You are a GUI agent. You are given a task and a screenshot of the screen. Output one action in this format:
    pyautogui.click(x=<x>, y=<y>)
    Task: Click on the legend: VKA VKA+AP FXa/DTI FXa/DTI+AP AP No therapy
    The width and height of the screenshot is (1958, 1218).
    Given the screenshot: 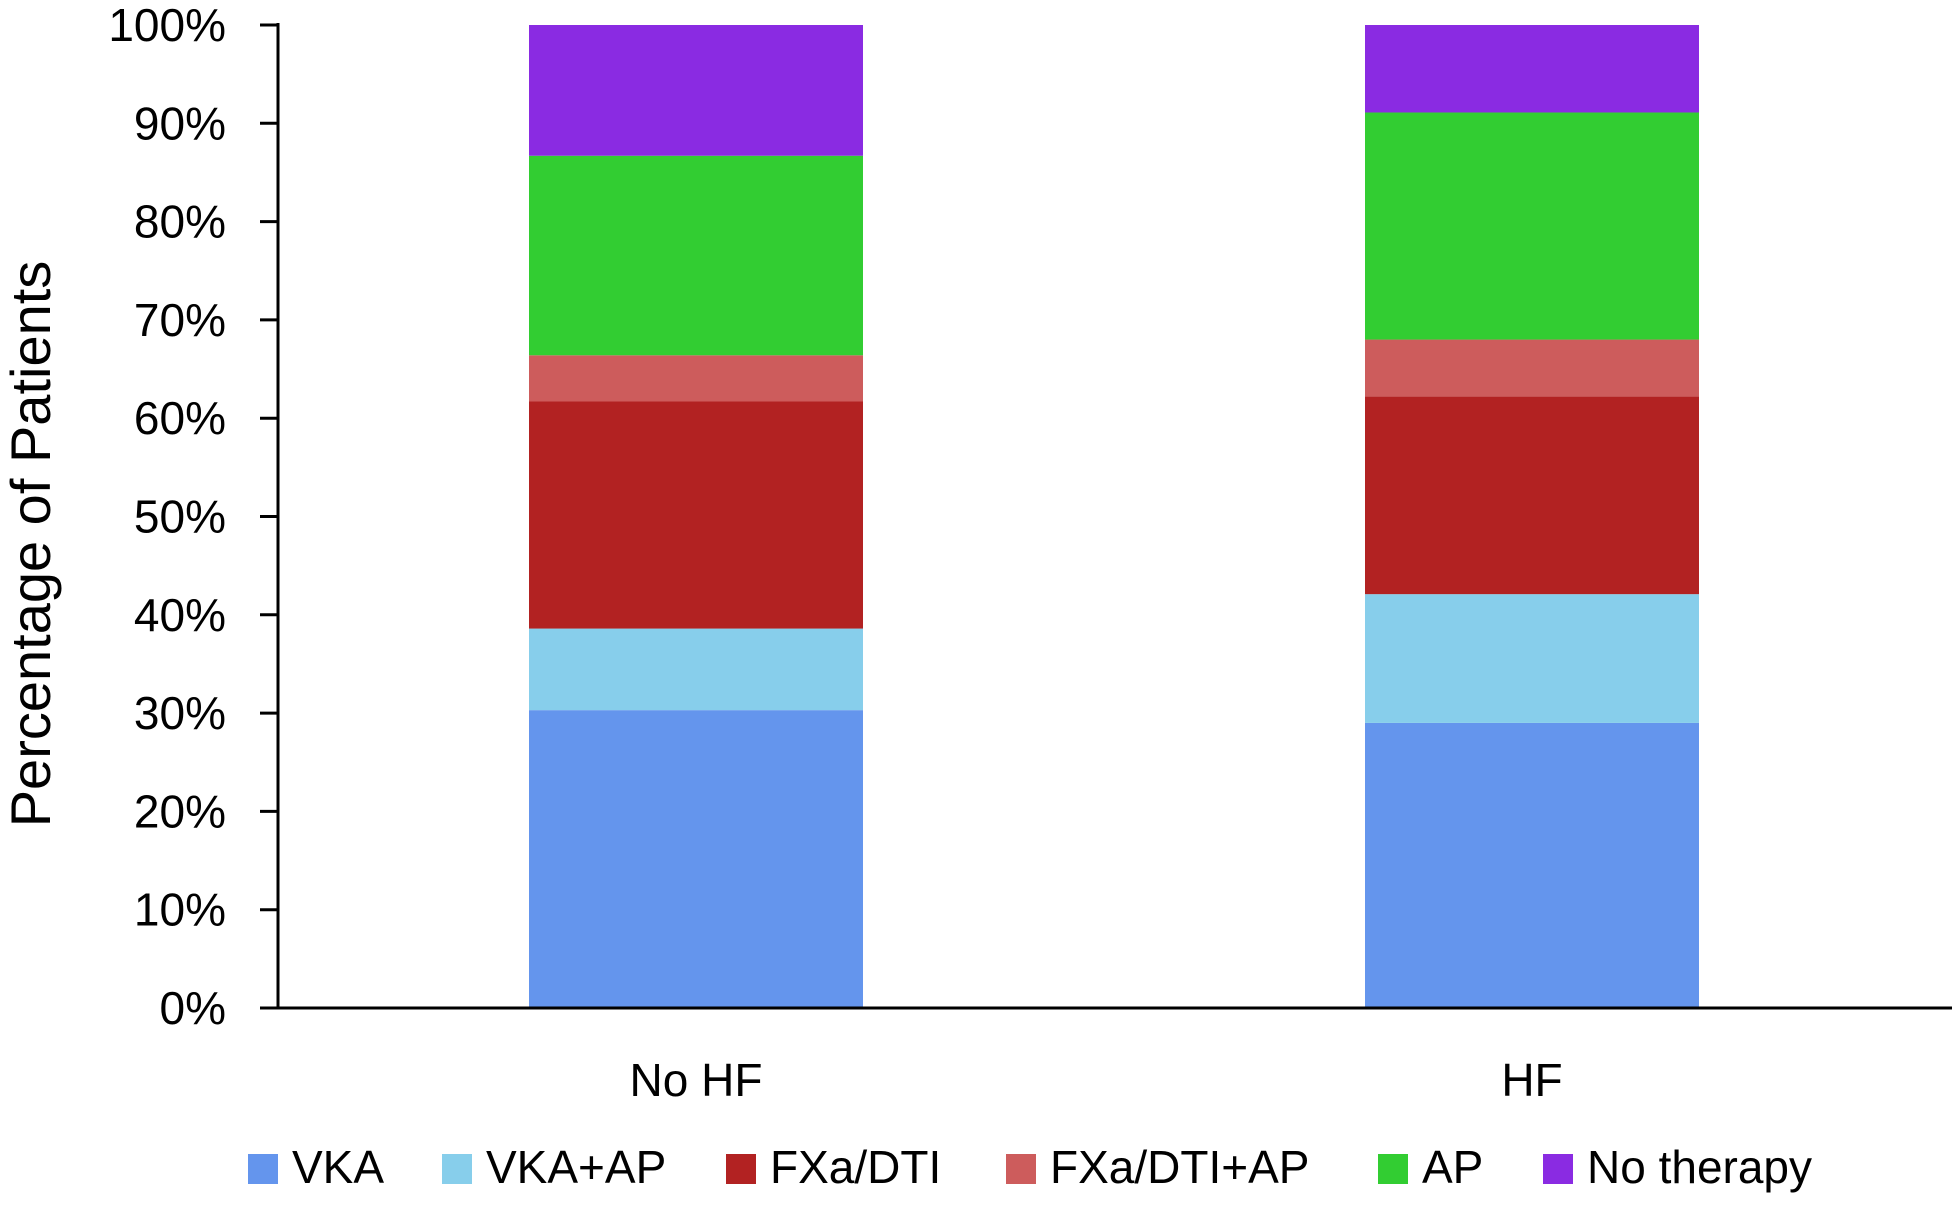 What is the action you would take?
    pyautogui.click(x=1030, y=1167)
    